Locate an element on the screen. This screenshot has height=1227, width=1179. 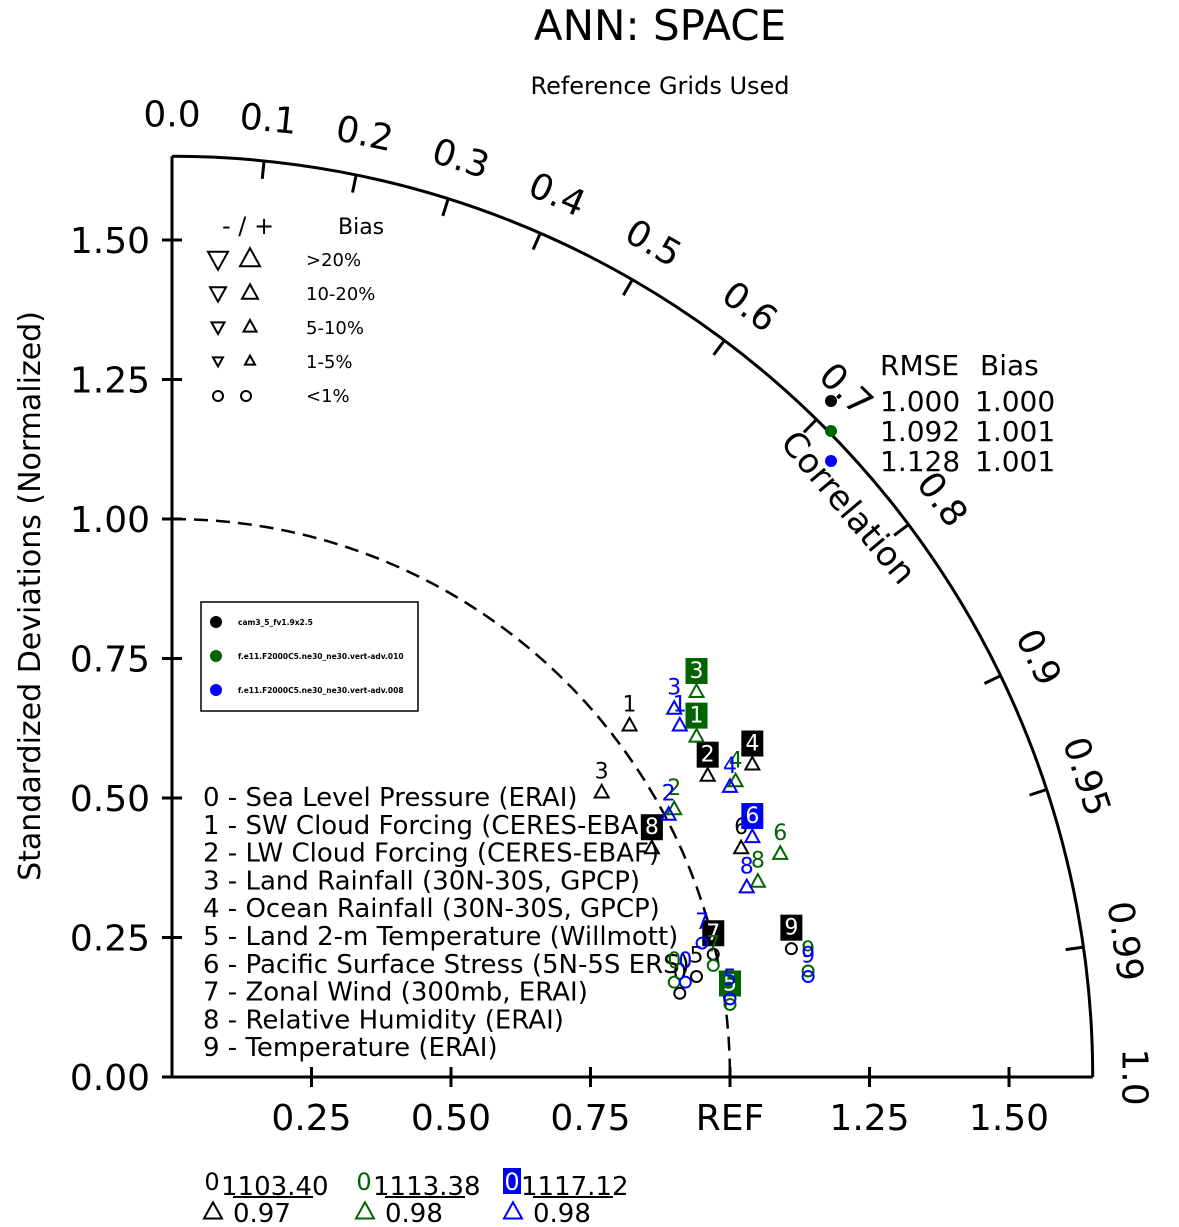
corr-tick-label: 0.95 is located at coordinates (1086, 776).